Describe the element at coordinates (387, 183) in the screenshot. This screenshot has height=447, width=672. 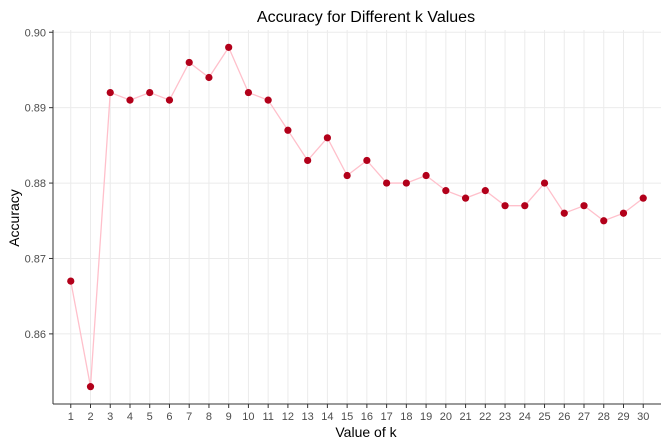
I see `data-point-k17` at that location.